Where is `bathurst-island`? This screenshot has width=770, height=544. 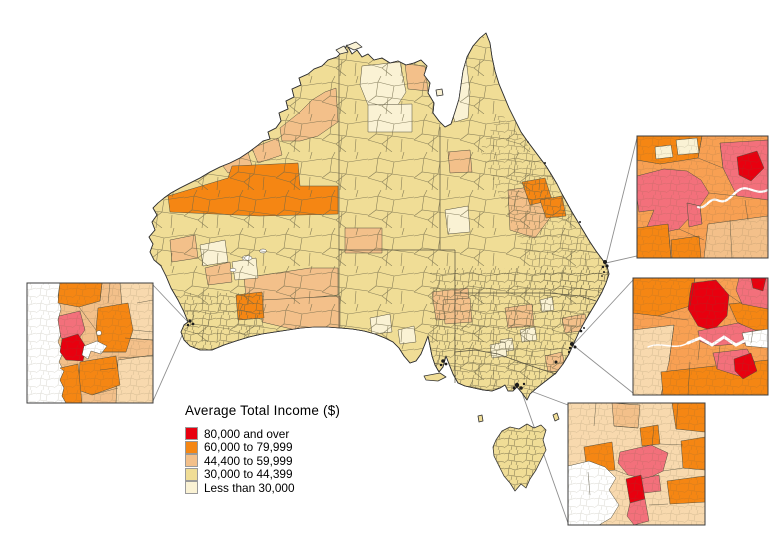
bathurst-island is located at coordinates (342, 50).